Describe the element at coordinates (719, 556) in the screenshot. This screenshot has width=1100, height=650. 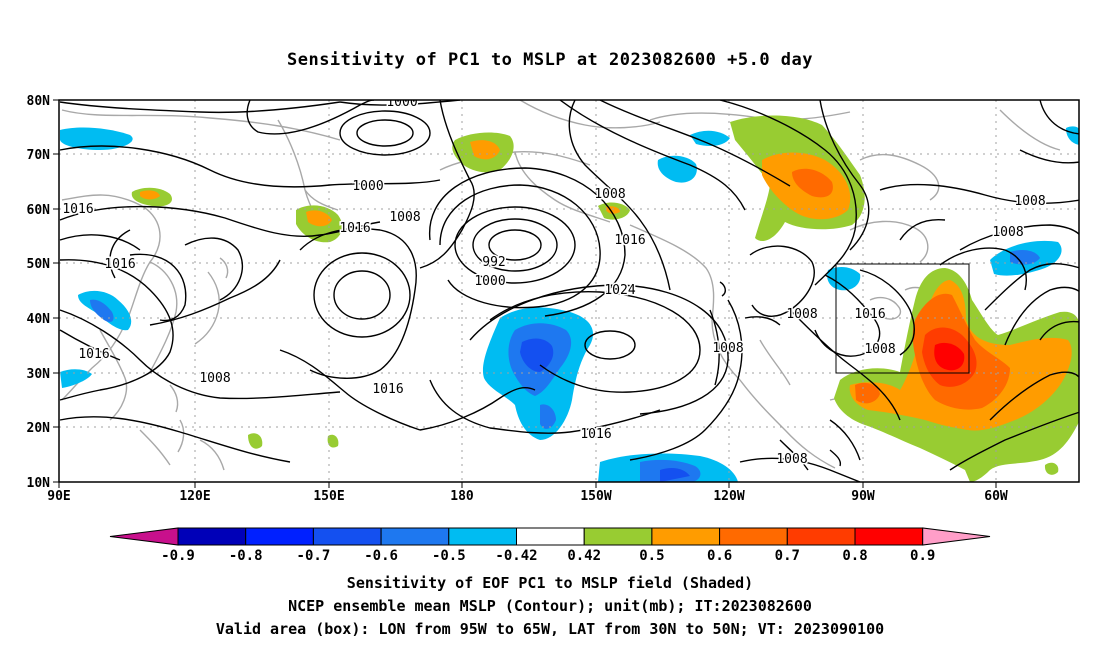
I see `colorbar-label: 0.6` at that location.